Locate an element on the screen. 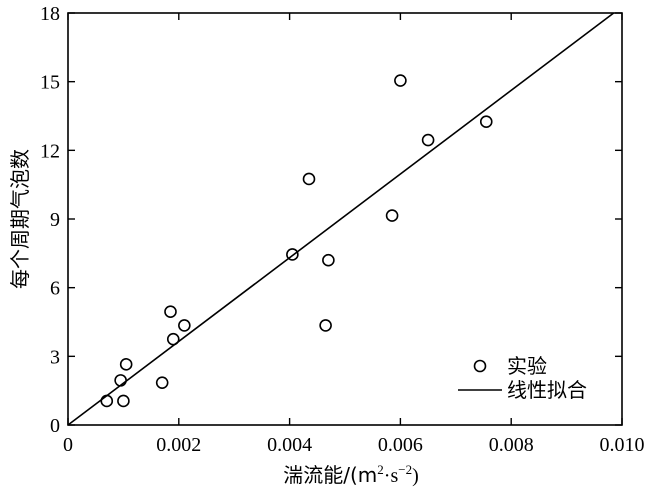  y-tick-label-0: 0 is located at coordinates (55, 426).